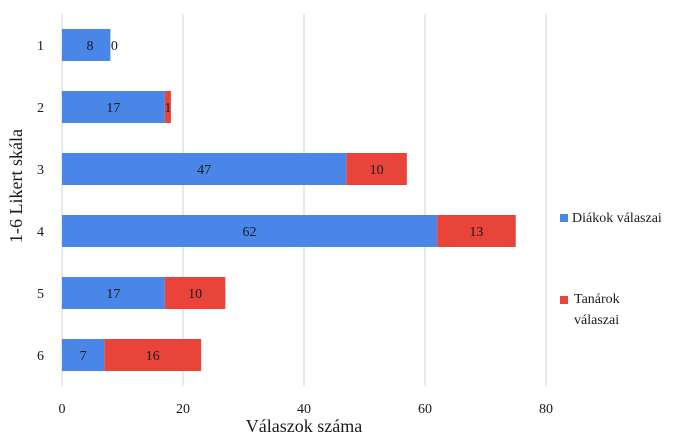  I want to click on y-tick-label: 6, so click(40, 356).